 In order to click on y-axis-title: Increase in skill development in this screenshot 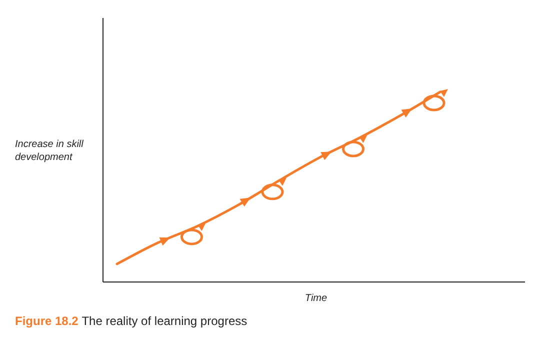, I will do `click(49, 151)`.